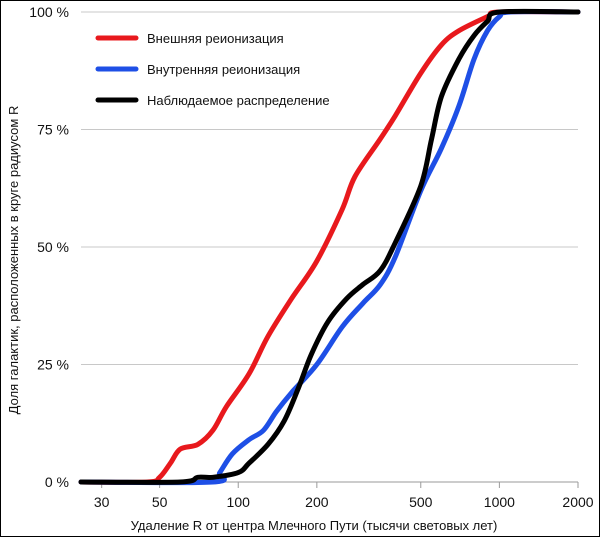  What do you see at coordinates (238, 100) in the screenshot?
I see `legend-label-3: Наблюдаемое распределение` at bounding box center [238, 100].